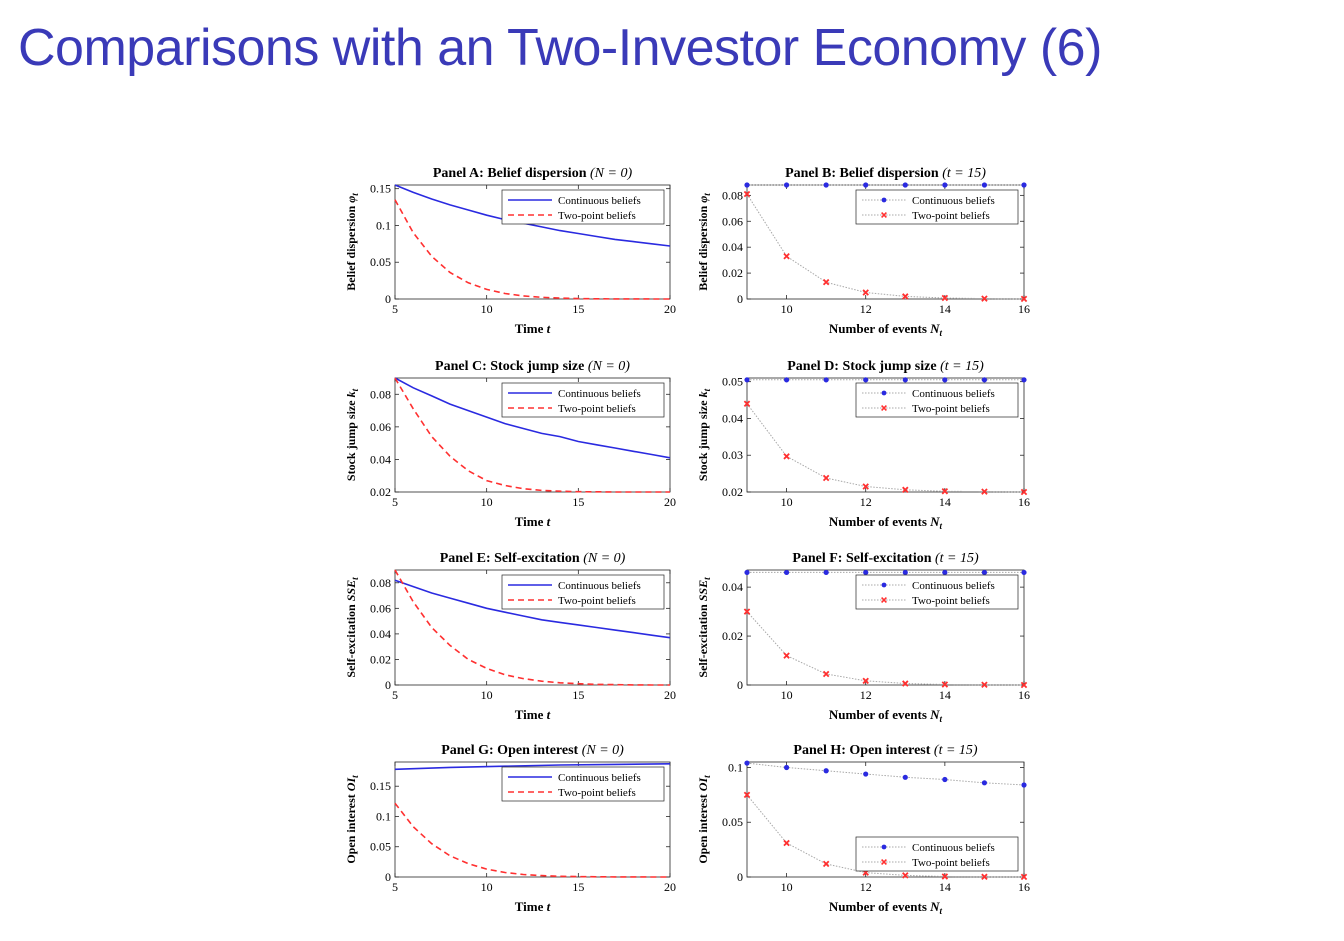 The image size is (1344, 941). Describe the element at coordinates (732, 455) in the screenshot. I see `y-tick-label: 0.03` at that location.